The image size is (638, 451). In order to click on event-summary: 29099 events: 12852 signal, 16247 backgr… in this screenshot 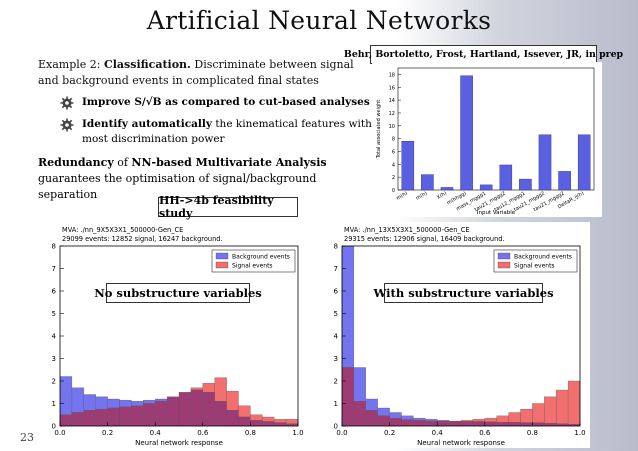, I will do `click(142, 239)`.